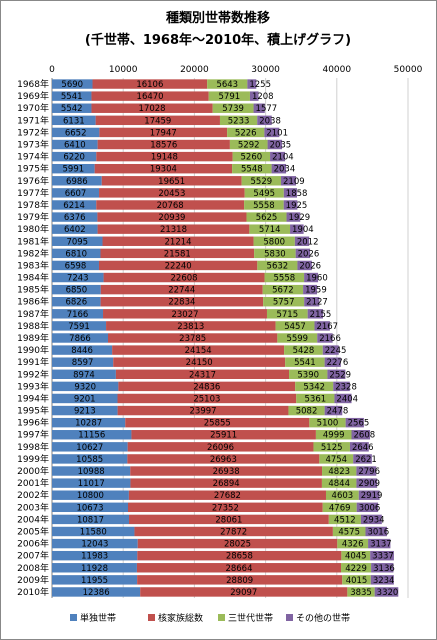  I want to click on category-label: 1980年, so click(33, 229).